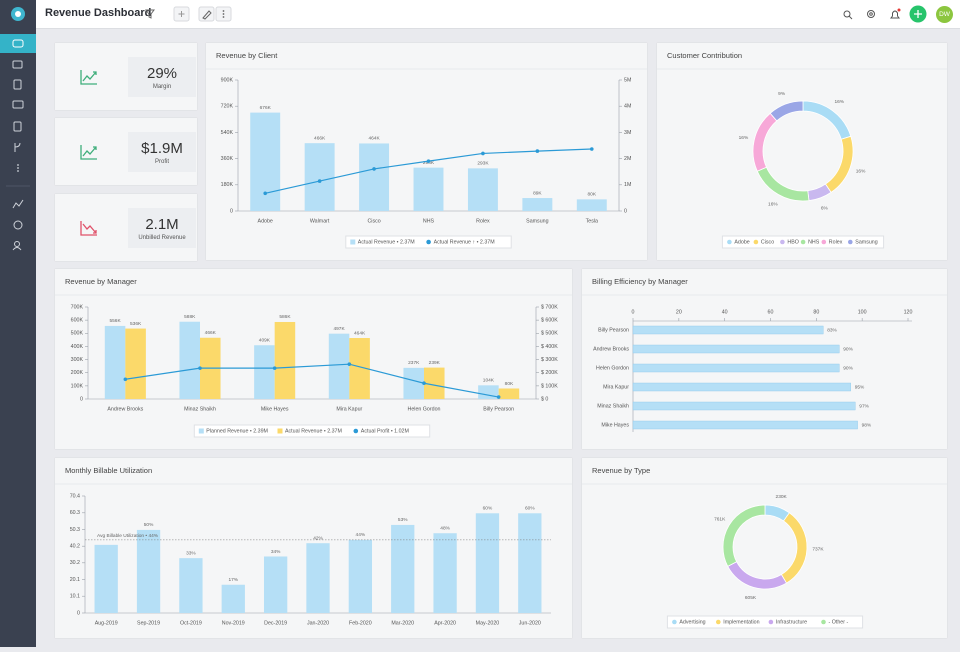  What do you see at coordinates (207, 15) in the screenshot?
I see `edit-icon` at bounding box center [207, 15].